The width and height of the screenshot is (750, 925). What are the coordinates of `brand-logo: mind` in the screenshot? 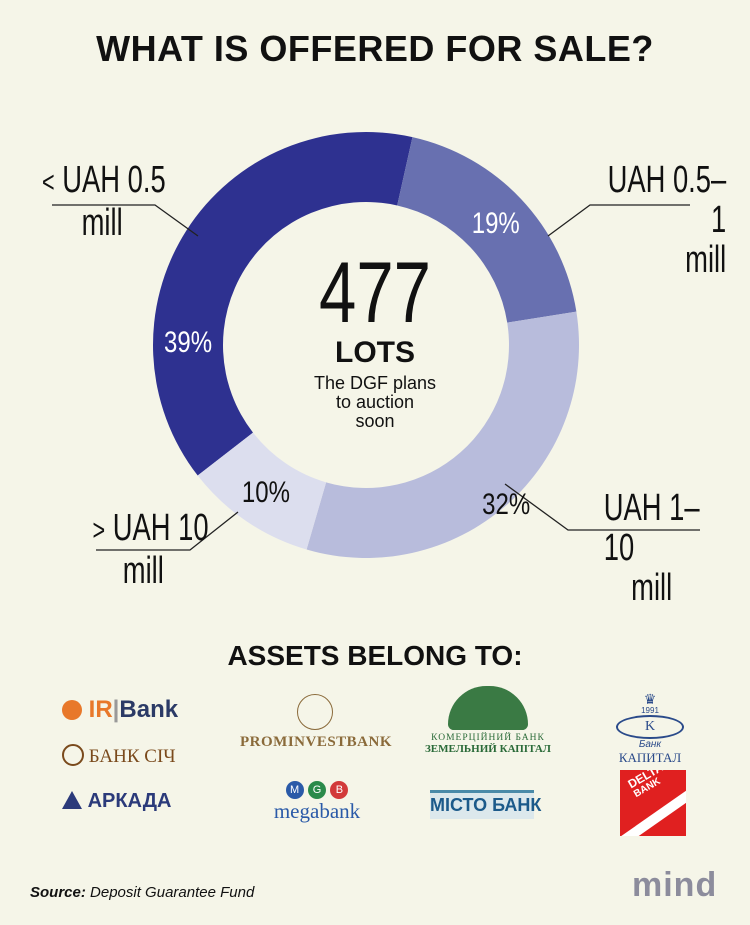 It's located at (675, 885).